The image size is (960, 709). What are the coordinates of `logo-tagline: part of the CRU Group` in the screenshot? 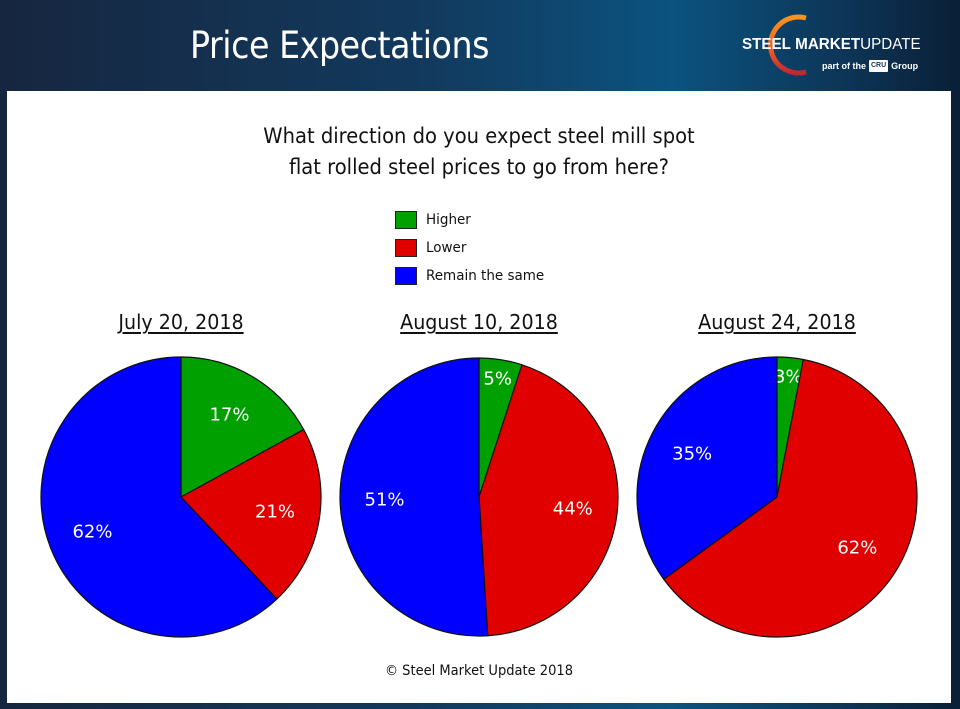 It's located at (870, 66).